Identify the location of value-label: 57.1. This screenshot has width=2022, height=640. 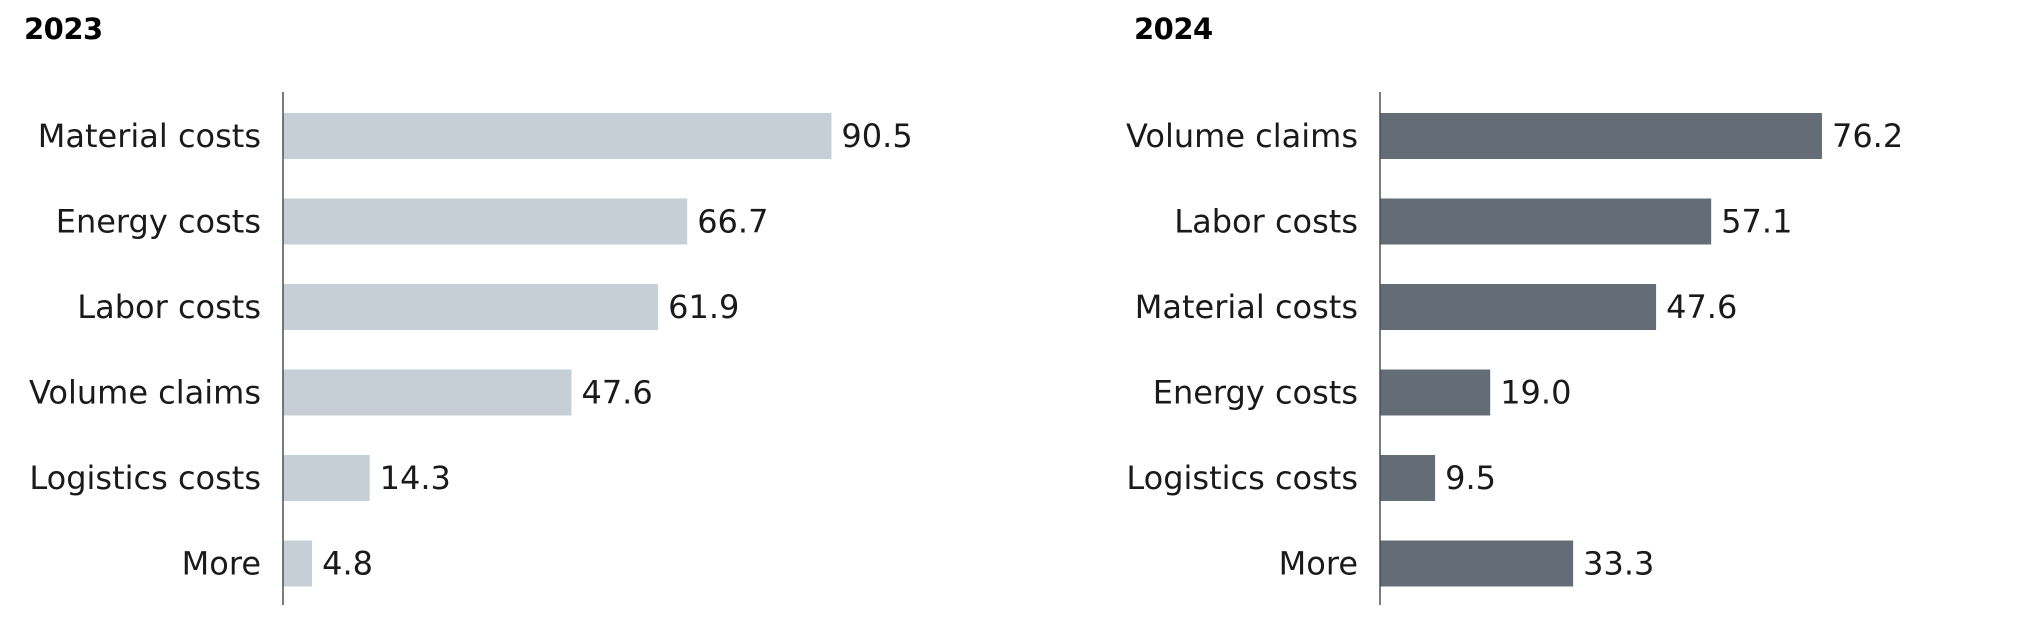
(1756, 222).